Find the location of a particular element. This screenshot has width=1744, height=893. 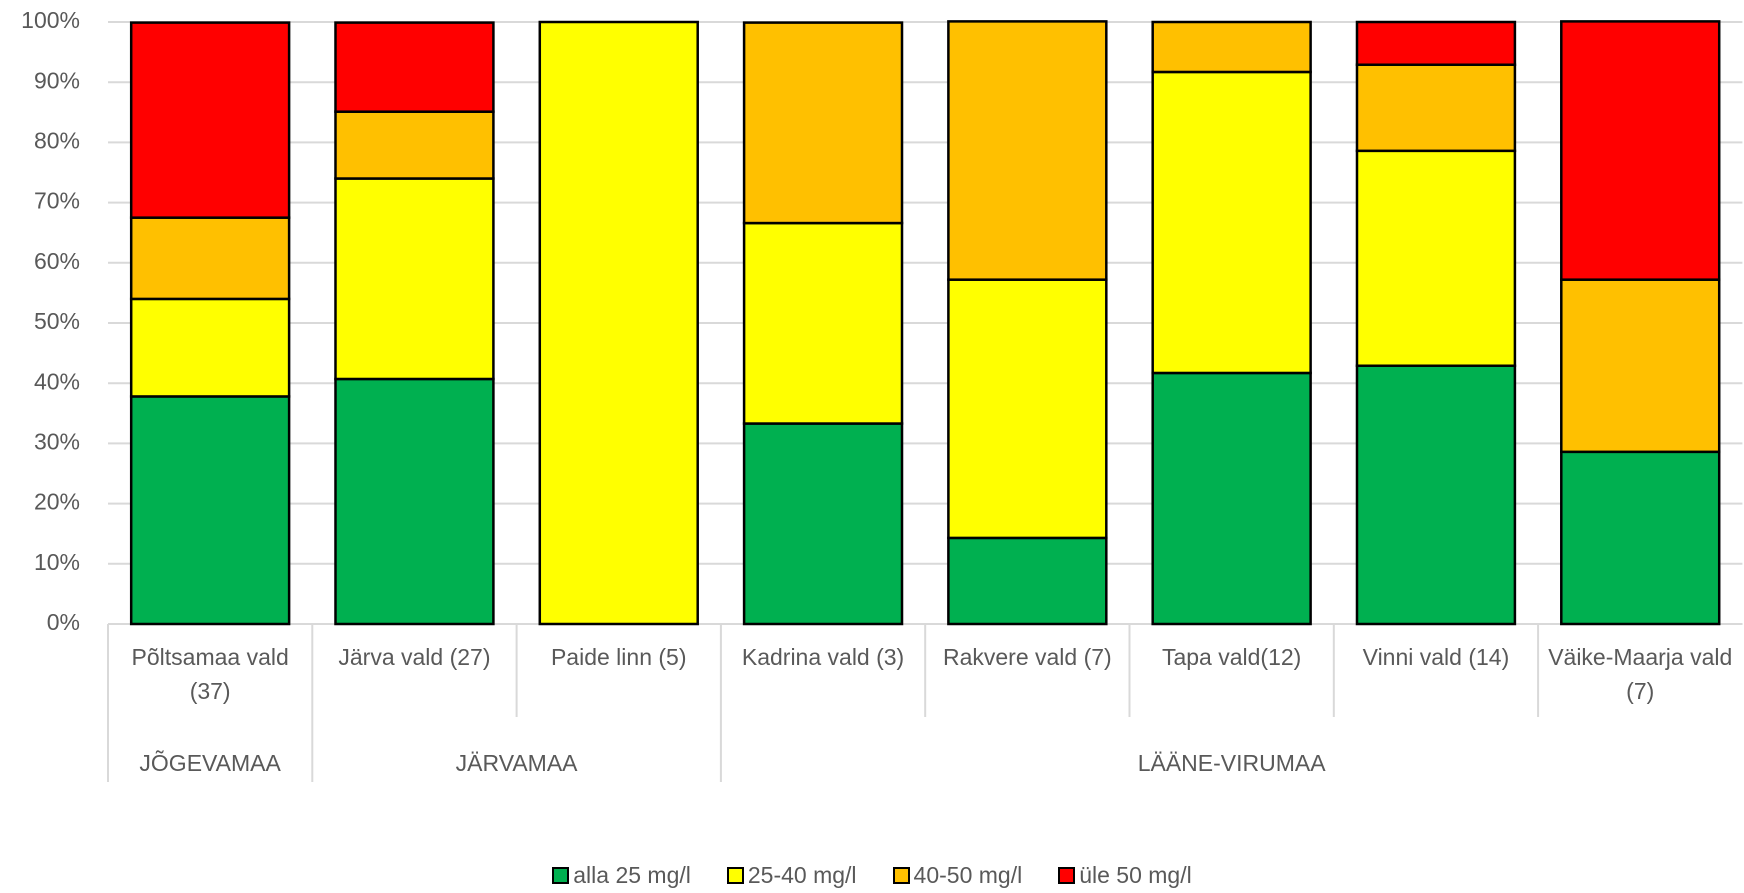

legend-label: 25-40 mg/l is located at coordinates (802, 875).